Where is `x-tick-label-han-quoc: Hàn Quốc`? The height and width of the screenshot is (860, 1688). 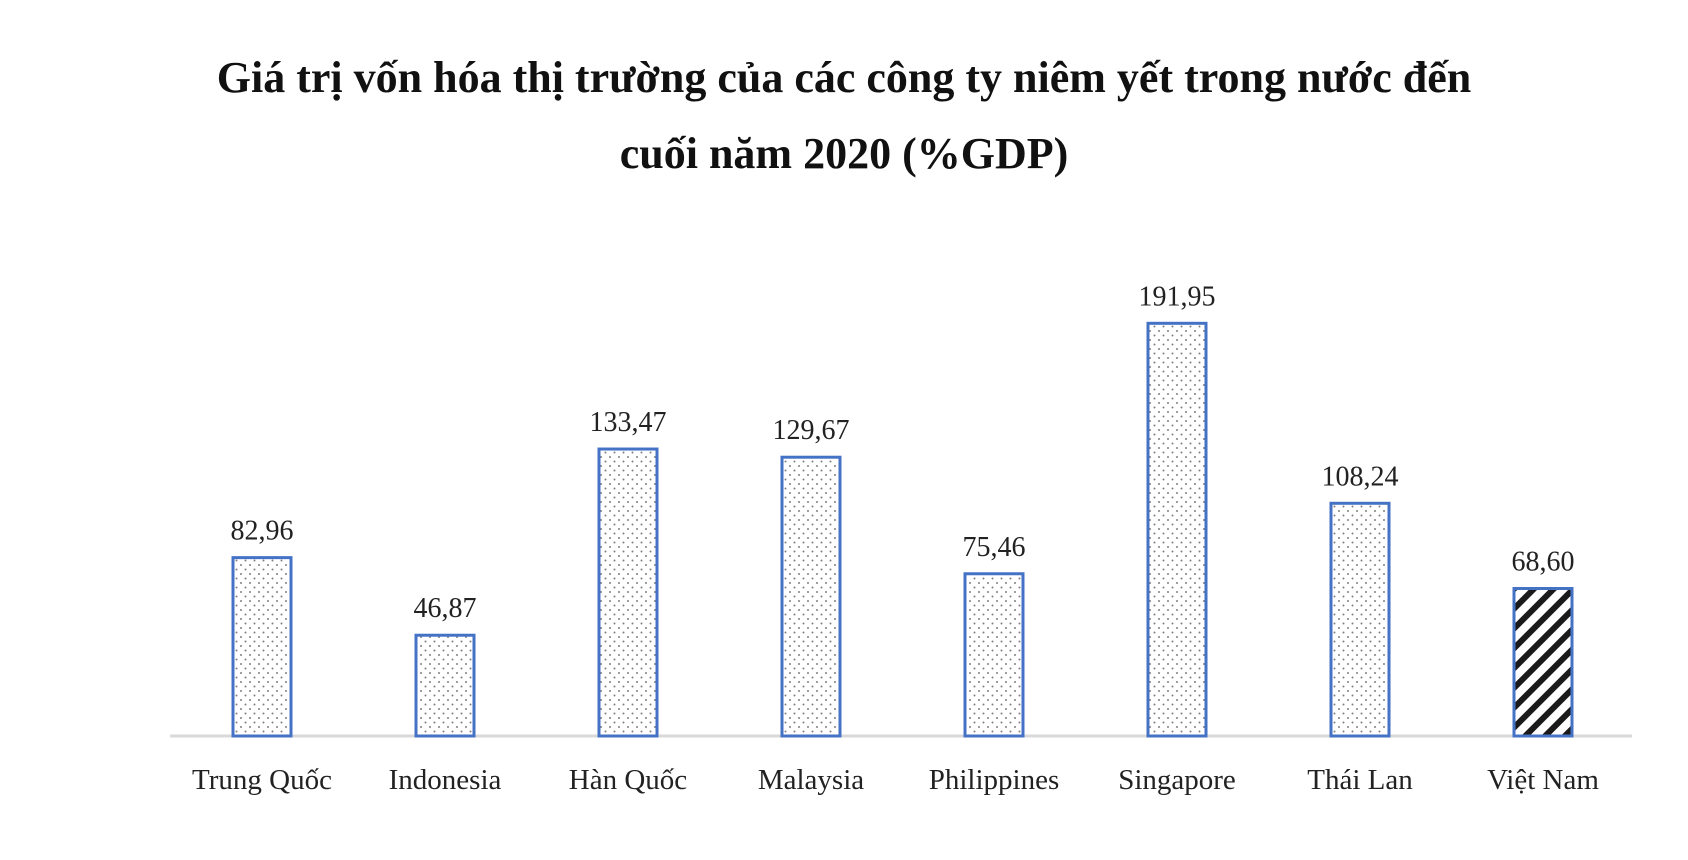 x-tick-label-han-quoc: Hàn Quốc is located at coordinates (628, 780).